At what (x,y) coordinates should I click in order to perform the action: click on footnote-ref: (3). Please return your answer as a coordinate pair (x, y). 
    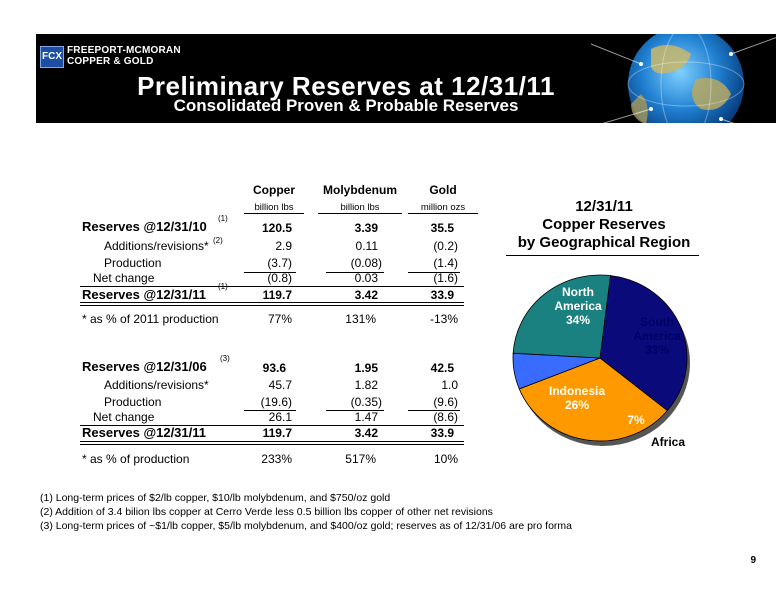
    Looking at the image, I should click on (225, 358).